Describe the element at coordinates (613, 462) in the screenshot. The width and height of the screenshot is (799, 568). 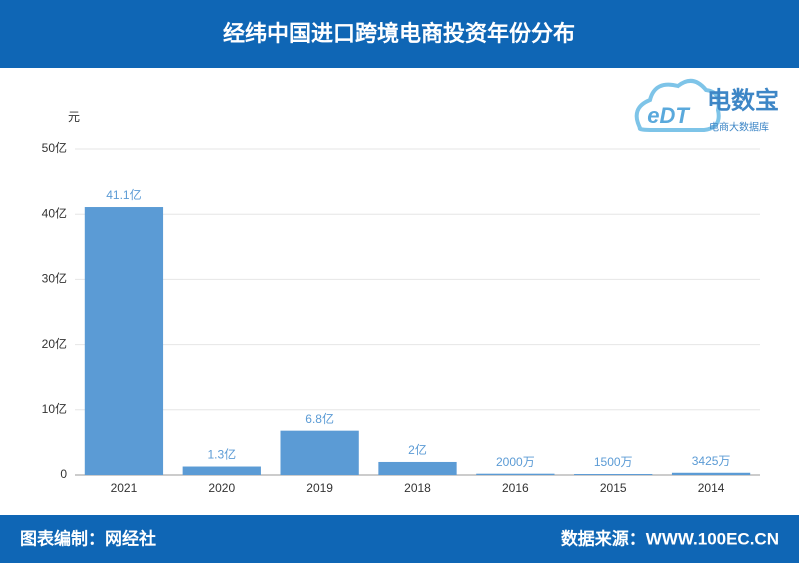
I see `value-label: 1500万` at that location.